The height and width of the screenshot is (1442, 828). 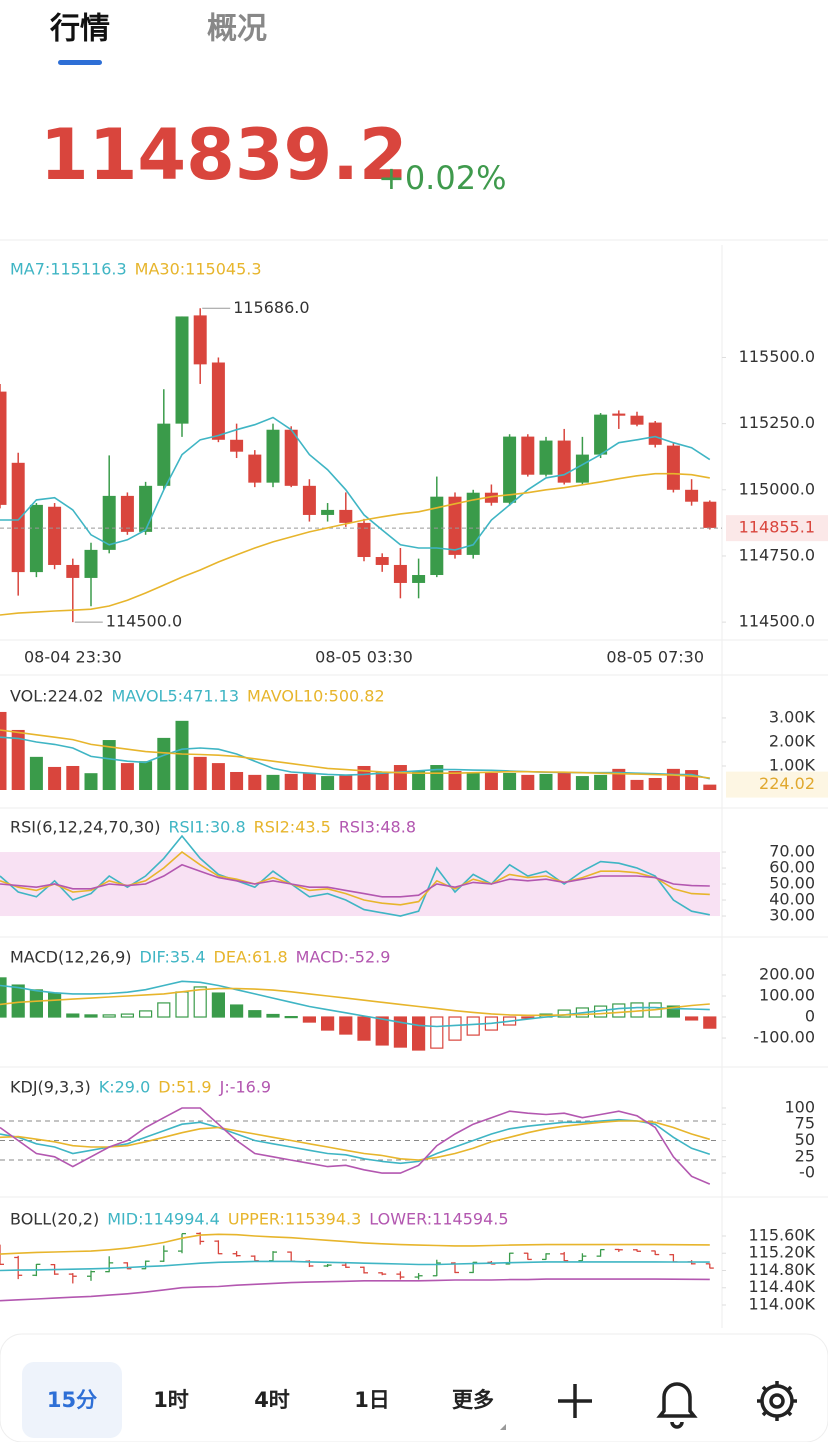 I want to click on toolbar-selected, so click(x=72, y=1400).